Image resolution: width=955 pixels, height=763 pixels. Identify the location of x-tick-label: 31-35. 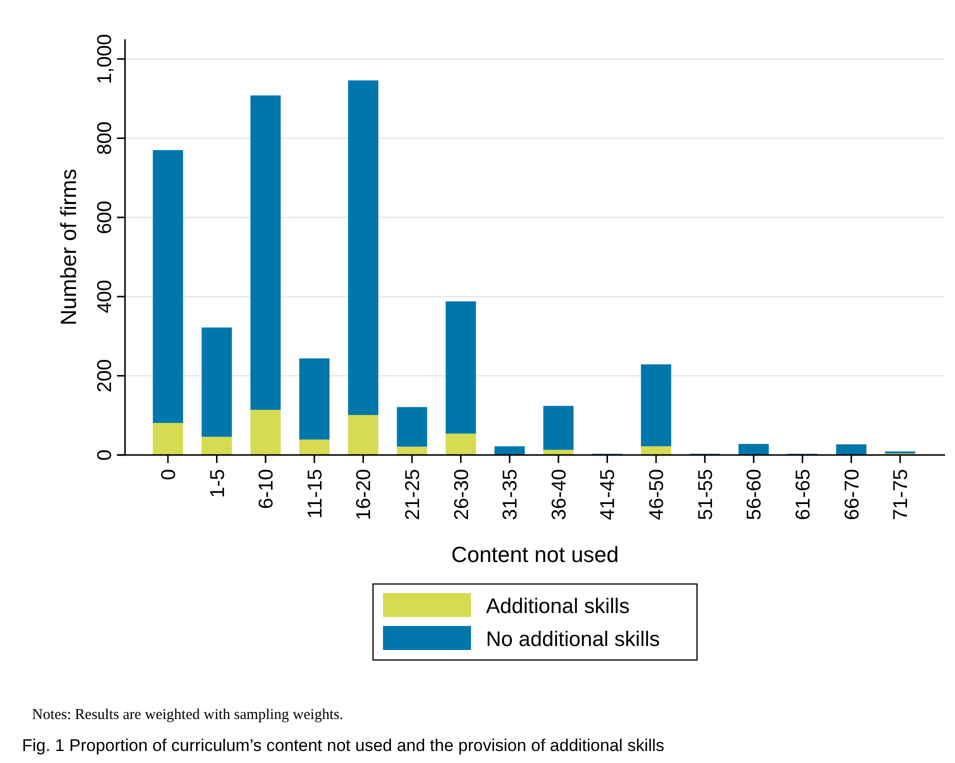
(511, 494).